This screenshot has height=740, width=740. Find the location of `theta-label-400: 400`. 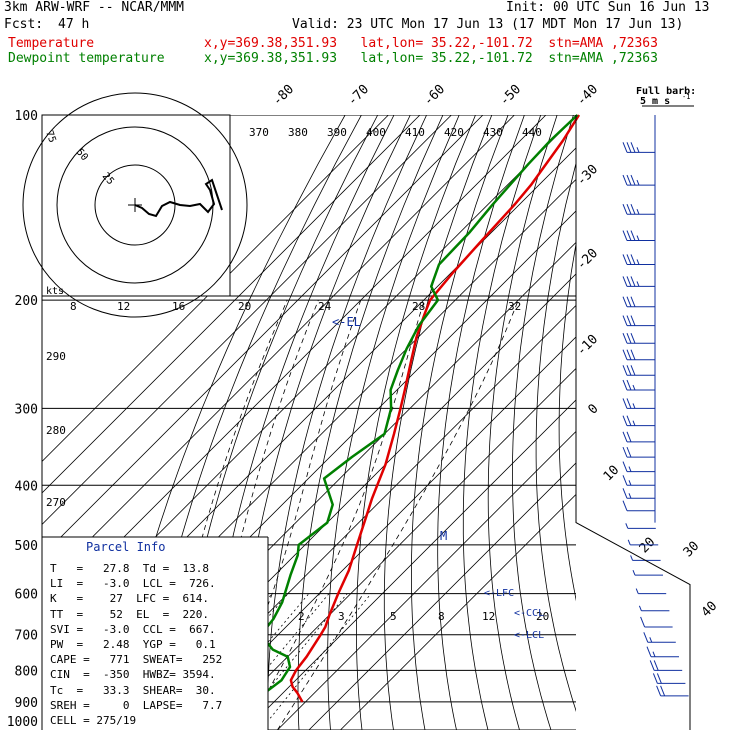

theta-label-400: 400 is located at coordinates (376, 132).